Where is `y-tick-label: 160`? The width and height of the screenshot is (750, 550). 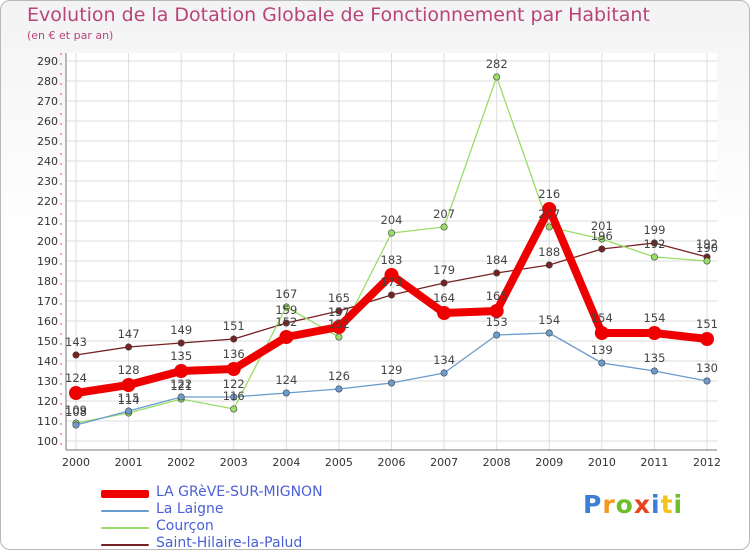 y-tick-label: 160 is located at coordinates (47, 321).